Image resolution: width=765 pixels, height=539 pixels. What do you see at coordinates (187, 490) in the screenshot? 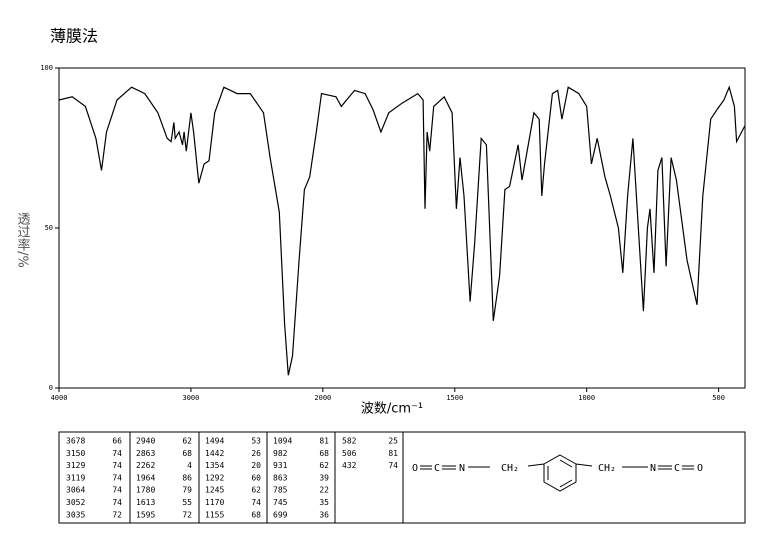
I see `peak-transmittance: 79` at bounding box center [187, 490].